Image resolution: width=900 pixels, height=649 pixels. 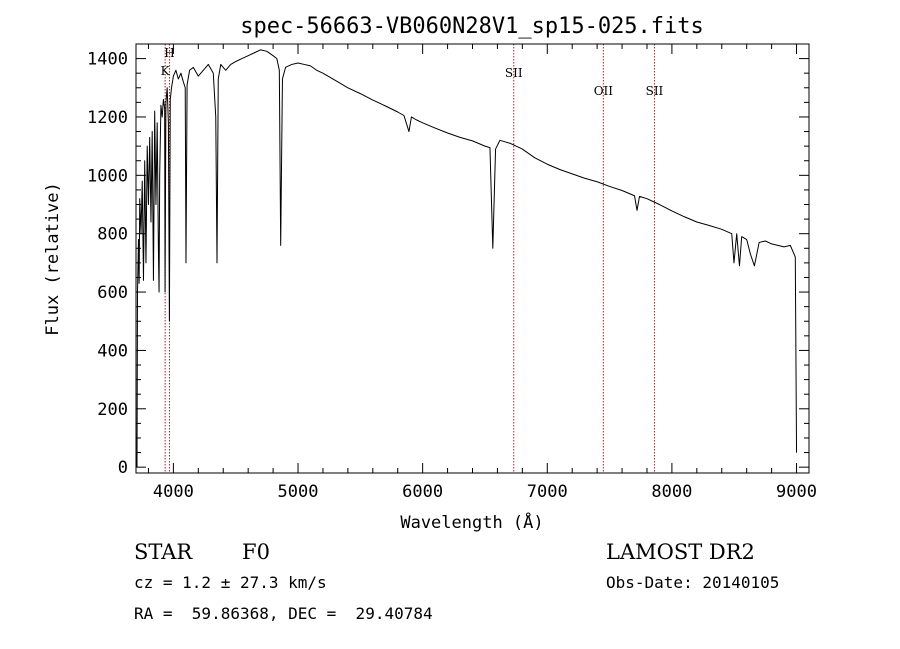 What do you see at coordinates (671, 492) in the screenshot?
I see `x-tick-label: 8000` at bounding box center [671, 492].